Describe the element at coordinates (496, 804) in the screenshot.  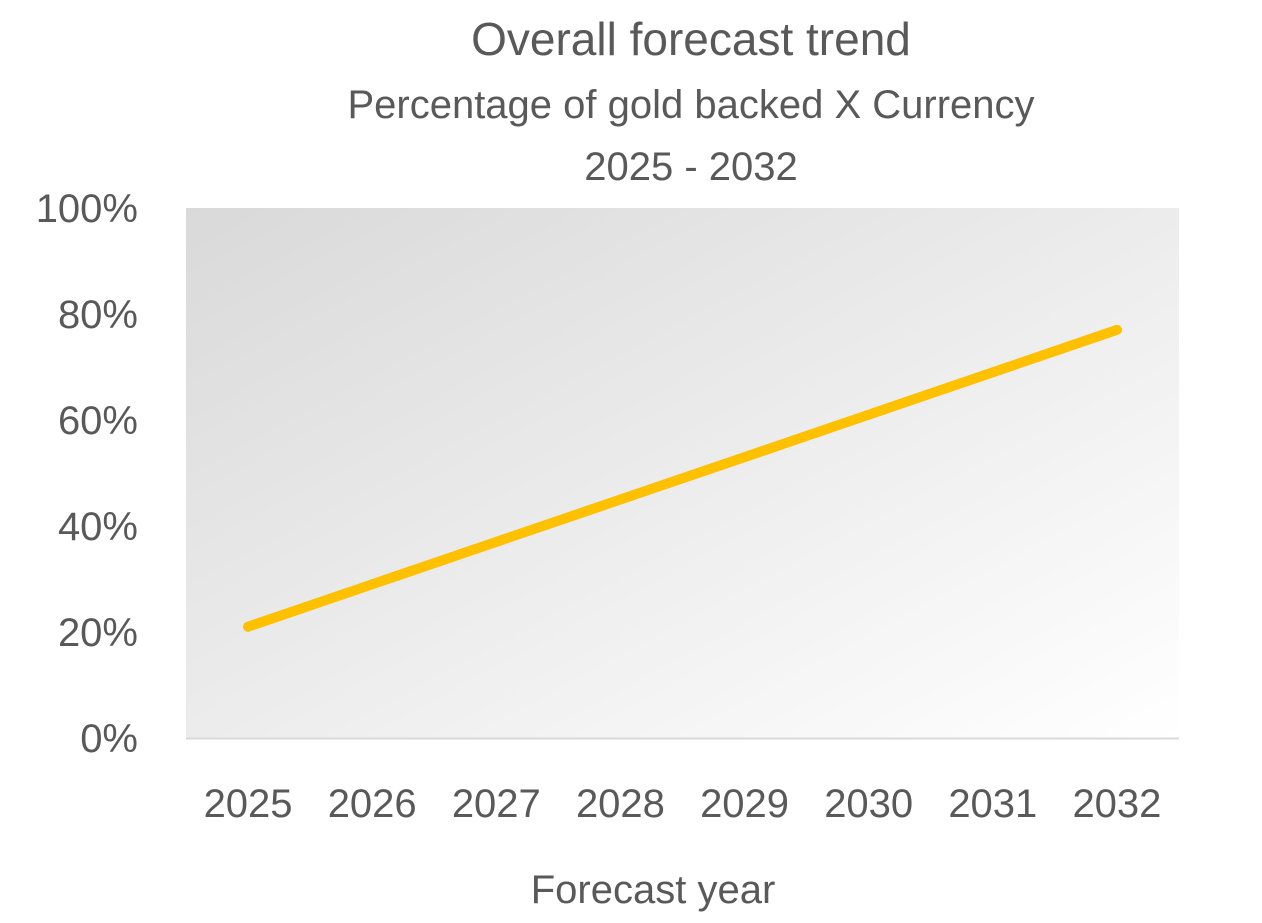
I see `x-tick-label: 2027` at that location.